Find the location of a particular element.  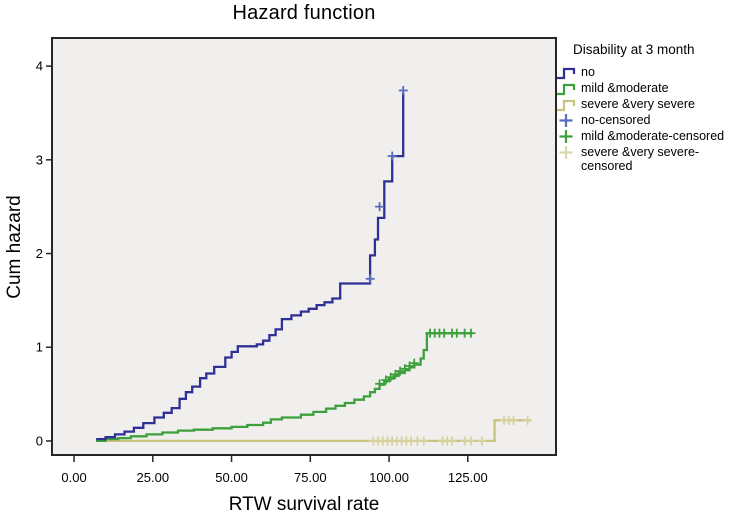

chart-title: Hazard function is located at coordinates (304, 13).